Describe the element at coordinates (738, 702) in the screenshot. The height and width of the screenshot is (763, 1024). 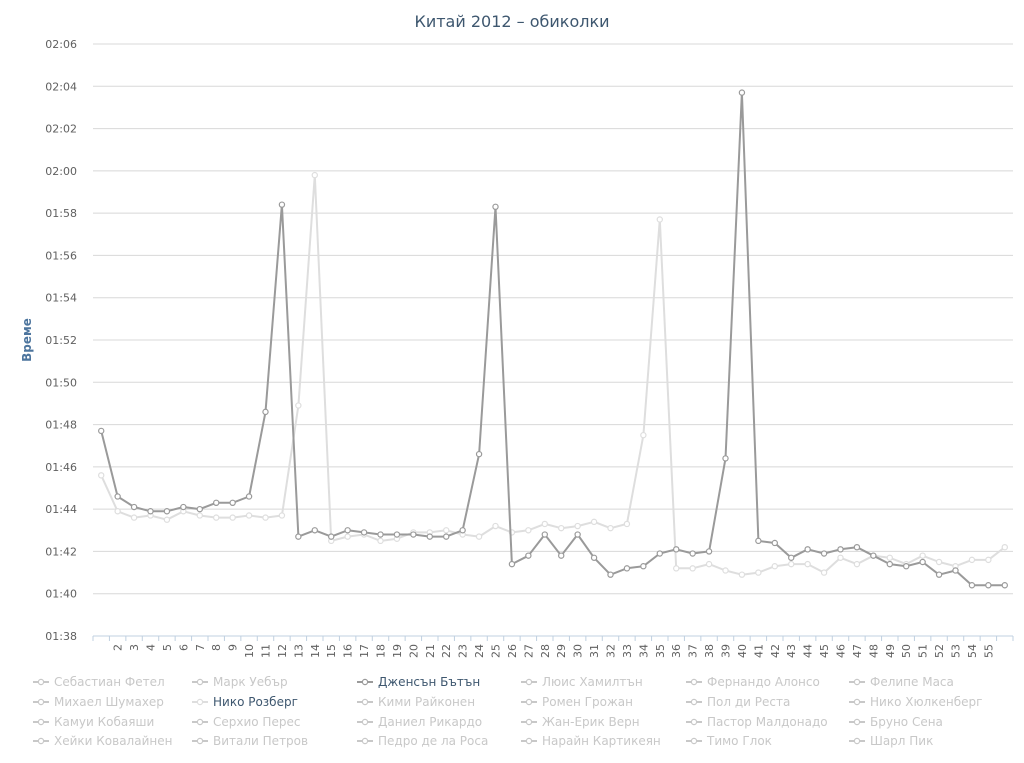
I see `legend-item: Пол ди Реста` at that location.